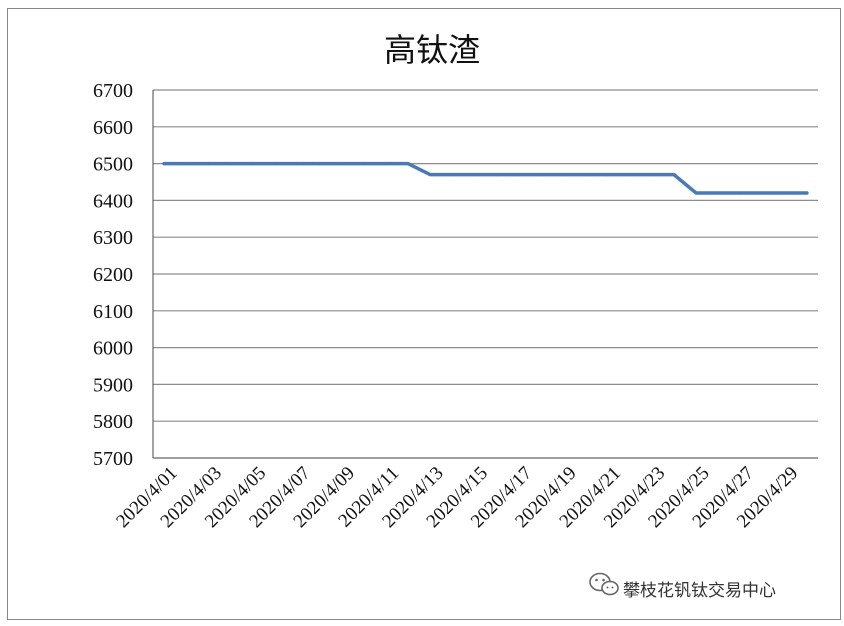 Image resolution: width=844 pixels, height=626 pixels. What do you see at coordinates (113, 238) in the screenshot?
I see `y-tick-label: 6300` at bounding box center [113, 238].